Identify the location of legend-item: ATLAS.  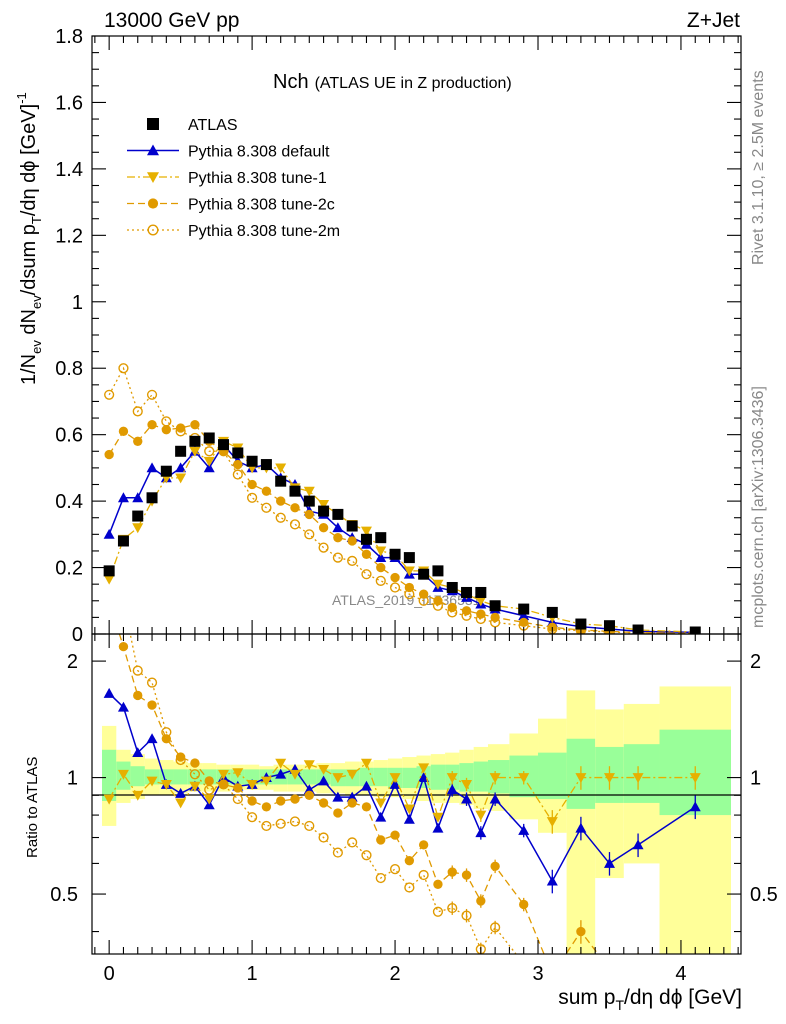
(192, 125).